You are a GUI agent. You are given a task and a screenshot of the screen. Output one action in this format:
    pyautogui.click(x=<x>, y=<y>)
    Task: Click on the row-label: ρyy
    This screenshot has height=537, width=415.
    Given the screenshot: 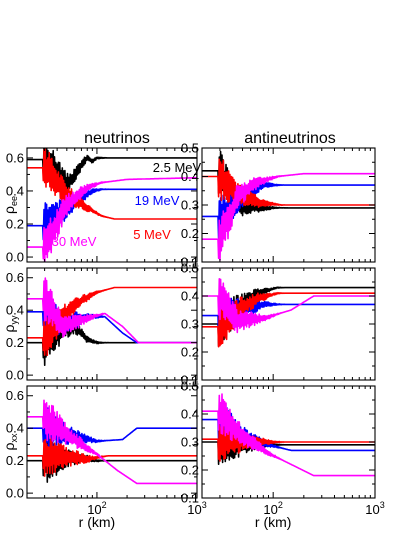 What is the action you would take?
    pyautogui.click(x=10, y=323)
    